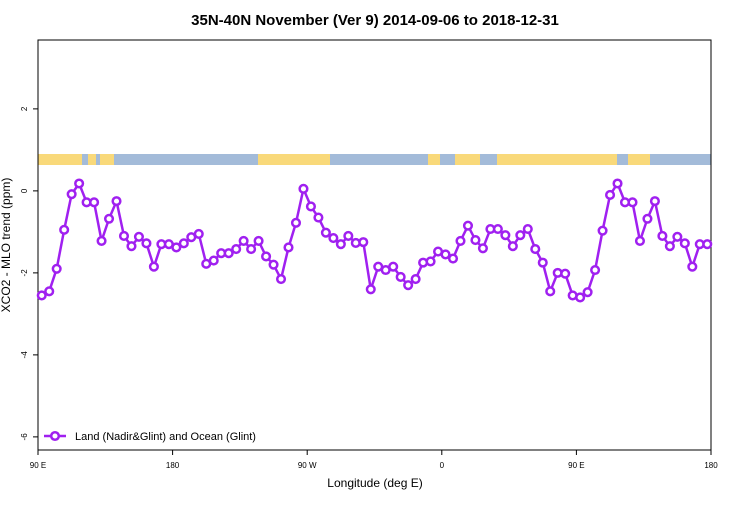 The height and width of the screenshot is (505, 750). Describe the element at coordinates (442, 465) in the screenshot. I see `x-tick-label: 0` at that location.